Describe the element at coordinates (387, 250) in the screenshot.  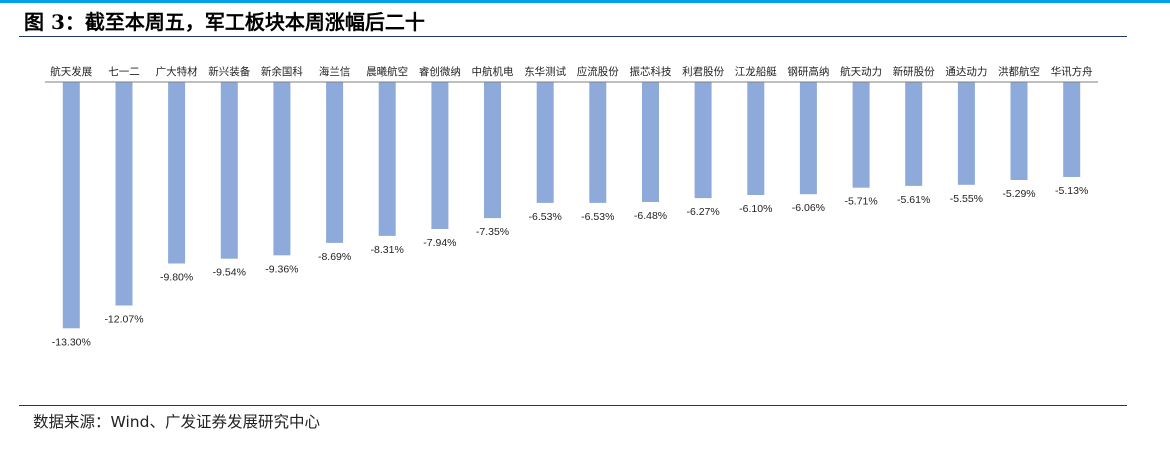
I see `data-label: -8.31%` at that location.